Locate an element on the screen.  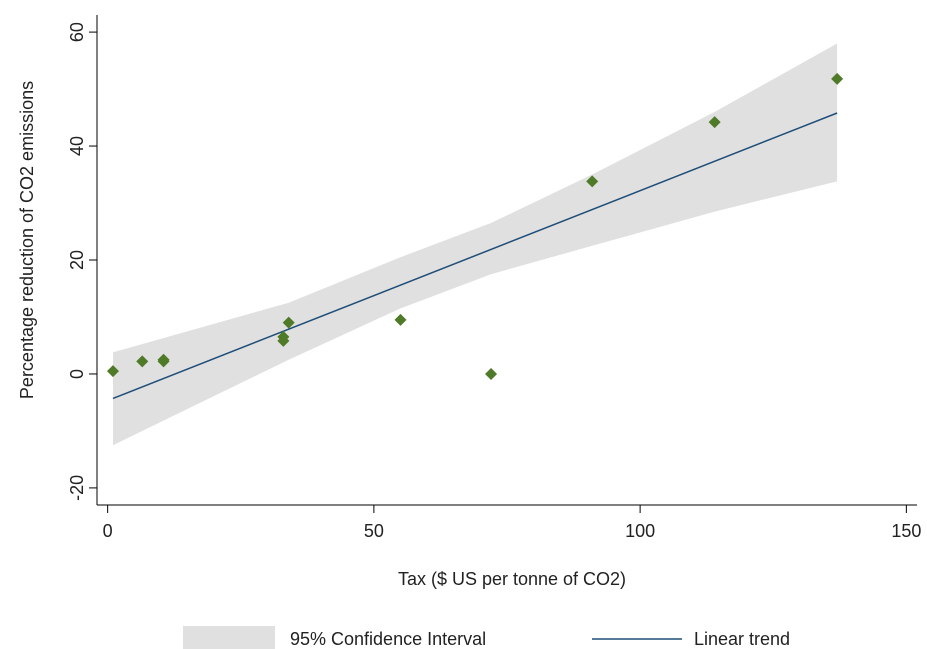
y-tick-label: -20 is located at coordinates (77, 488).